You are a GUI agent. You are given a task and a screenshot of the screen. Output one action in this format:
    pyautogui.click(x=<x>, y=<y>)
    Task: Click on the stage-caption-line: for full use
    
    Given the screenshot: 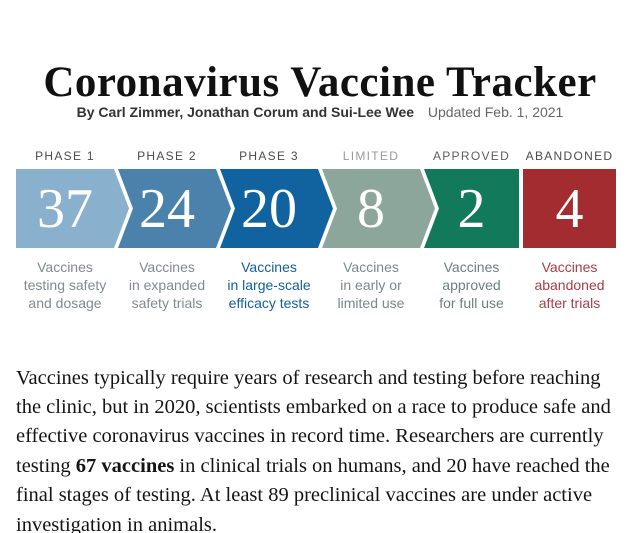 What is the action you would take?
    pyautogui.click(x=471, y=303)
    